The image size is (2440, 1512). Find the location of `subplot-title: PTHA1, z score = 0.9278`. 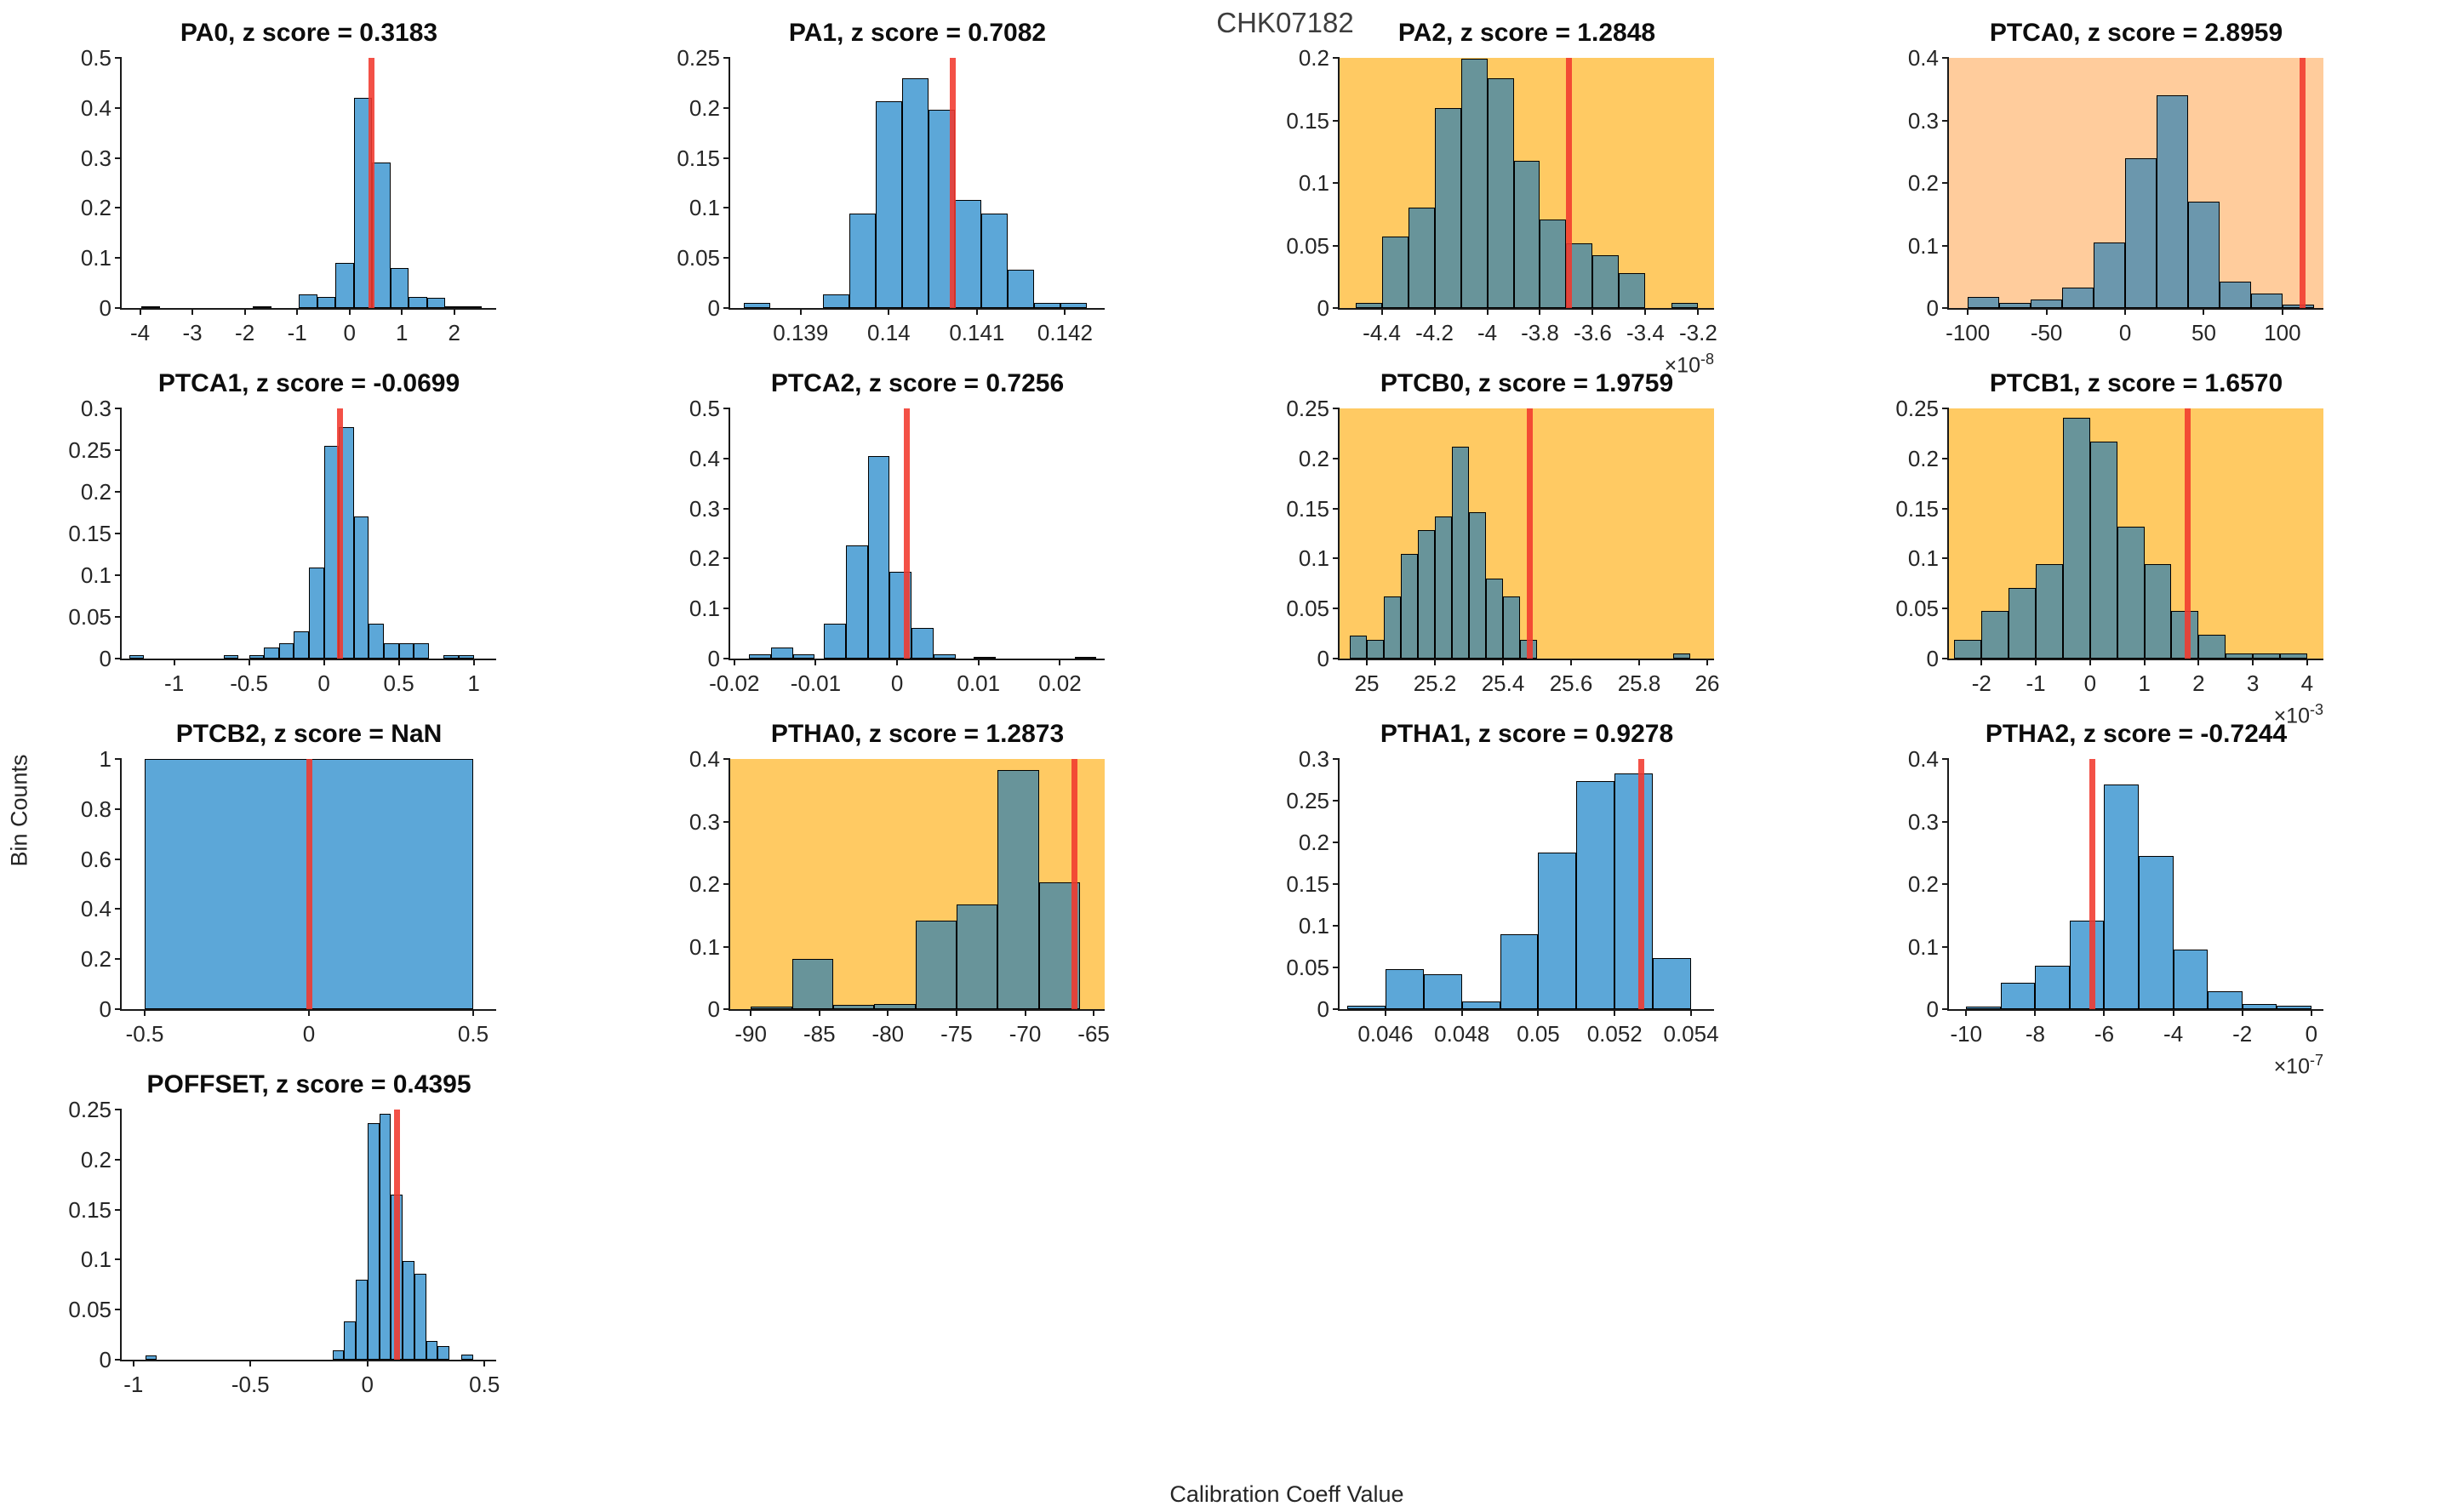

subplot-title: PTHA1, z score = 0.9278 is located at coordinates (1527, 734).